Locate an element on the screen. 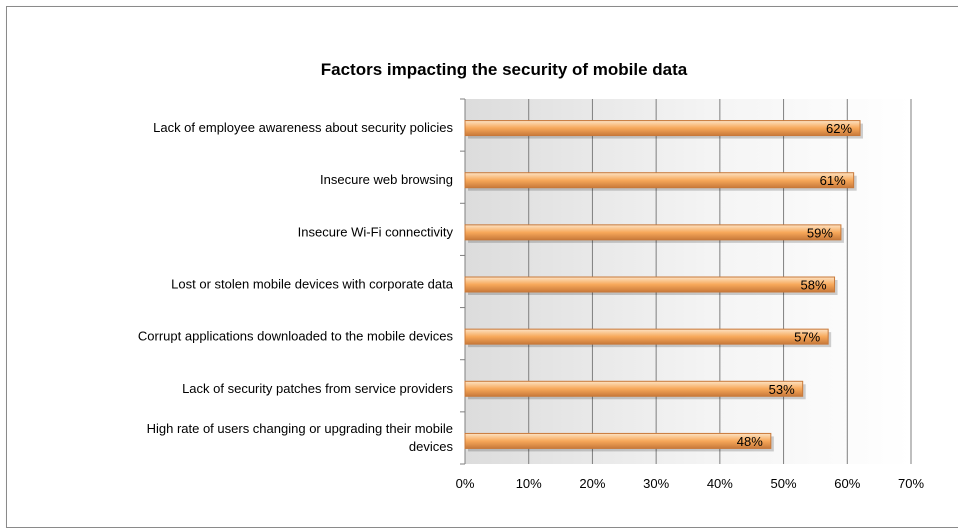 The height and width of the screenshot is (528, 958). bar-value-label: 57% is located at coordinates (807, 337).